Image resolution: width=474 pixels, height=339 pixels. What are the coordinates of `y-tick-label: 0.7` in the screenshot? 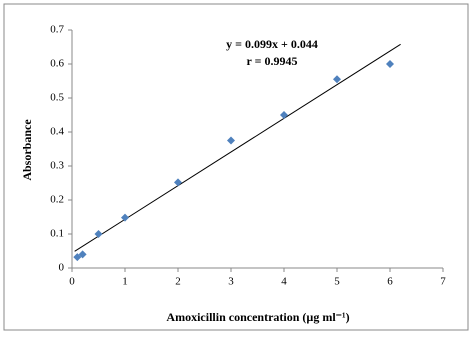 It's located at (57, 30).